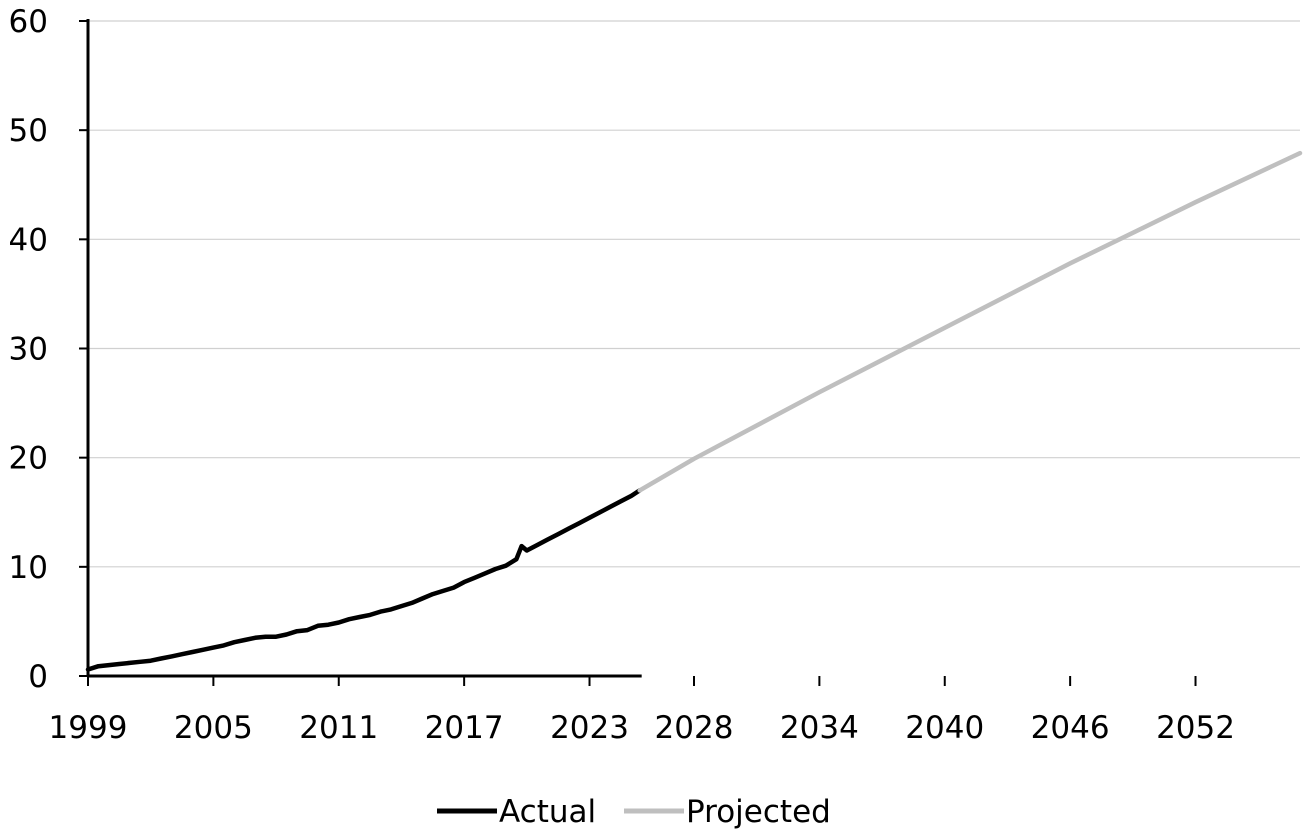  What do you see at coordinates (28, 568) in the screenshot?
I see `y-tick-label: 10` at bounding box center [28, 568].